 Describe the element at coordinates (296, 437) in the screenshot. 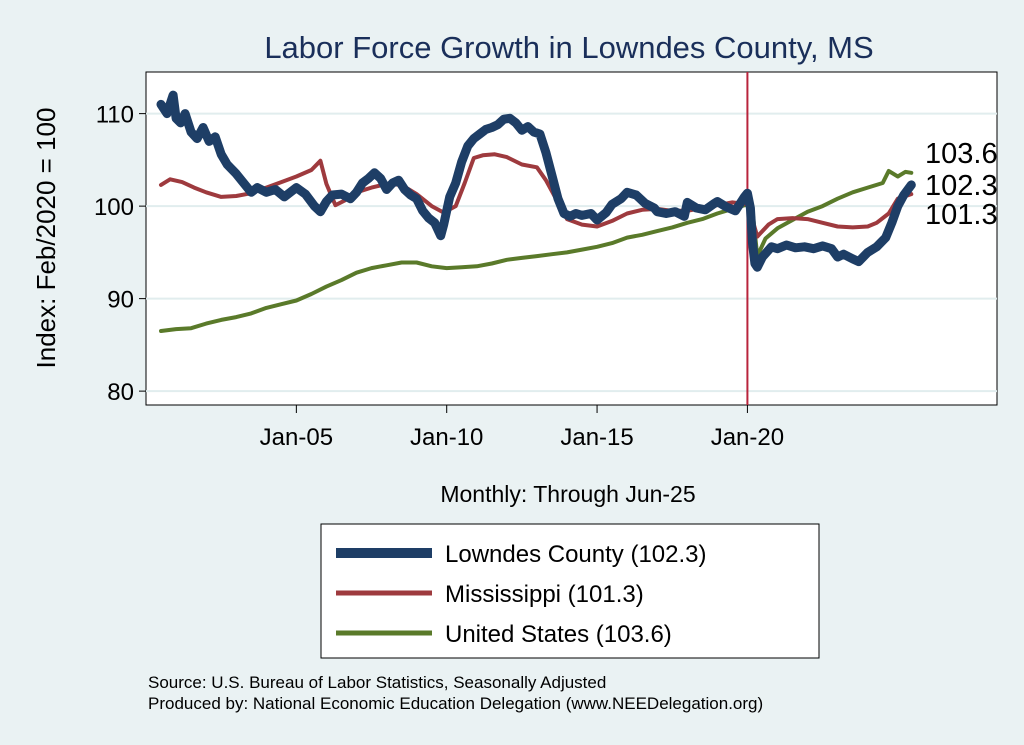

I see `x-tick-label: Jan-05` at that location.